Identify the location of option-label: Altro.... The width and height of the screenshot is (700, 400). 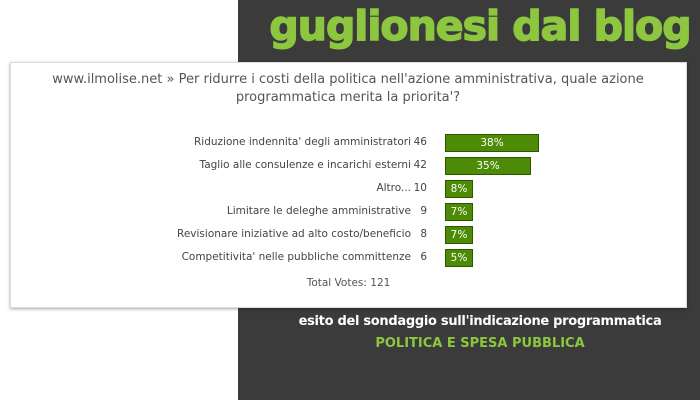
(393, 188).